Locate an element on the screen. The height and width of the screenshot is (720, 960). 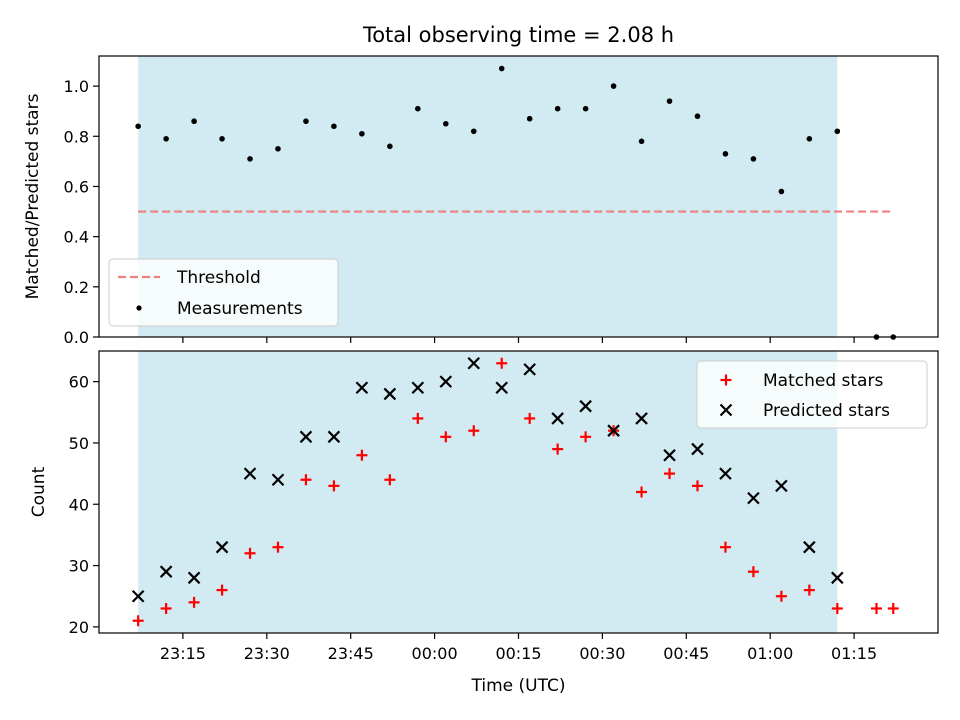
y-tick-label: 0.0 is located at coordinates (76, 337).